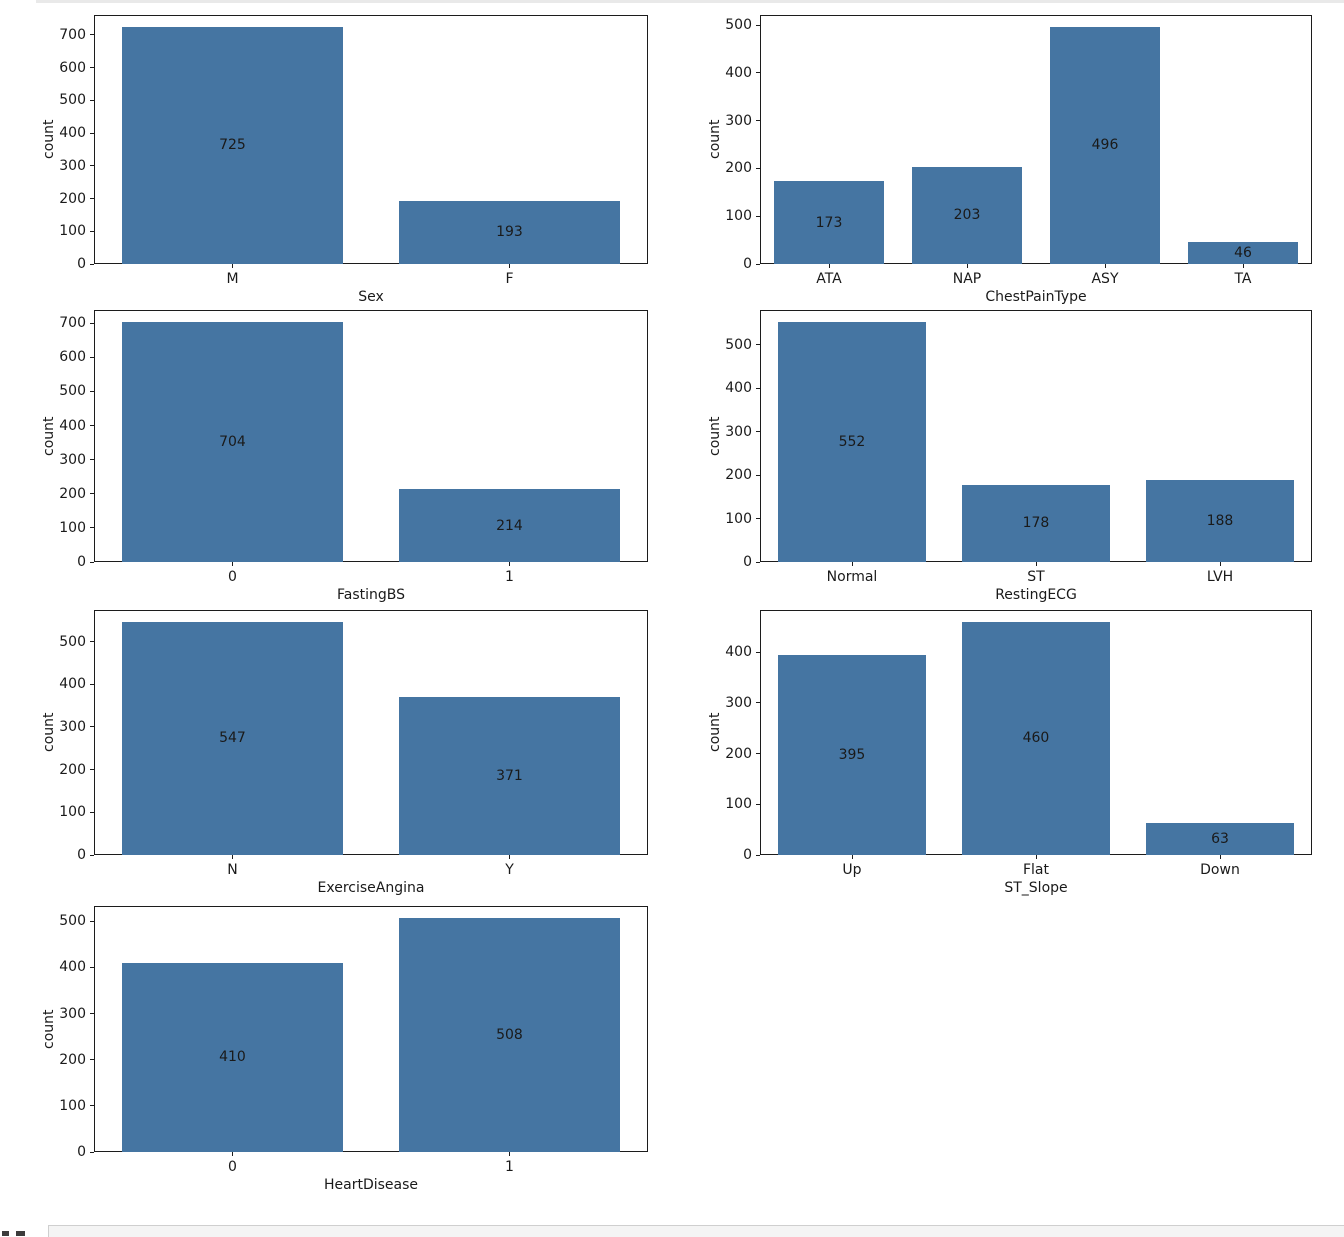  I want to click on x-tick-label: Normal, so click(852, 577).